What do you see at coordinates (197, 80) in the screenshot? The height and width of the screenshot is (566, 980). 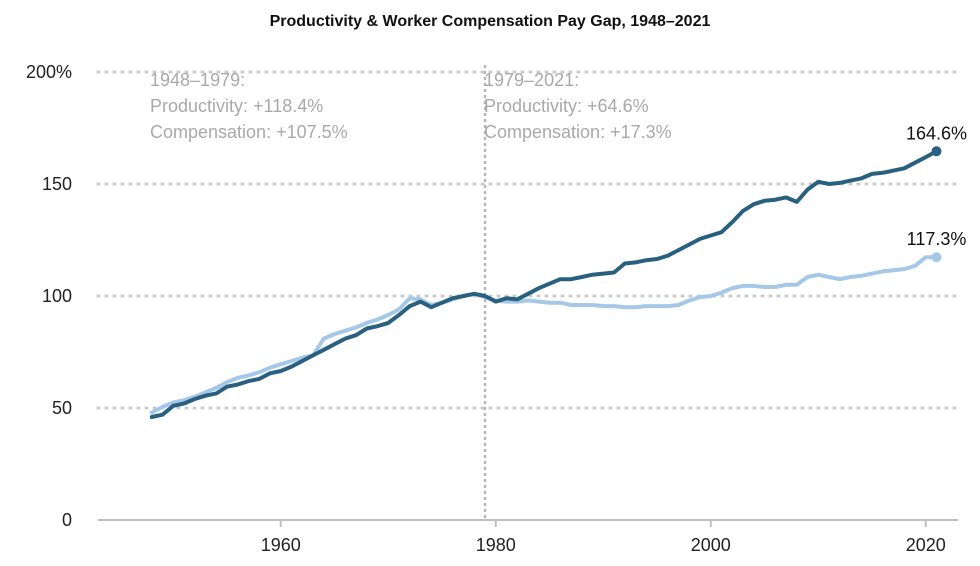 I see `annotation-line: 1948–1979:` at bounding box center [197, 80].